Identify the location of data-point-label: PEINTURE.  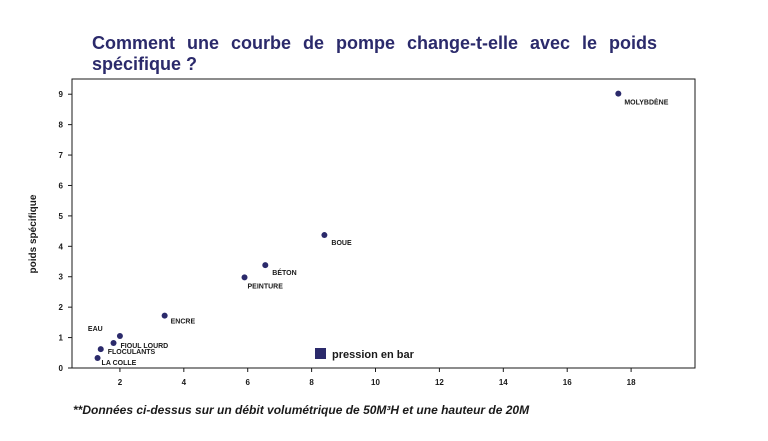
(266, 286).